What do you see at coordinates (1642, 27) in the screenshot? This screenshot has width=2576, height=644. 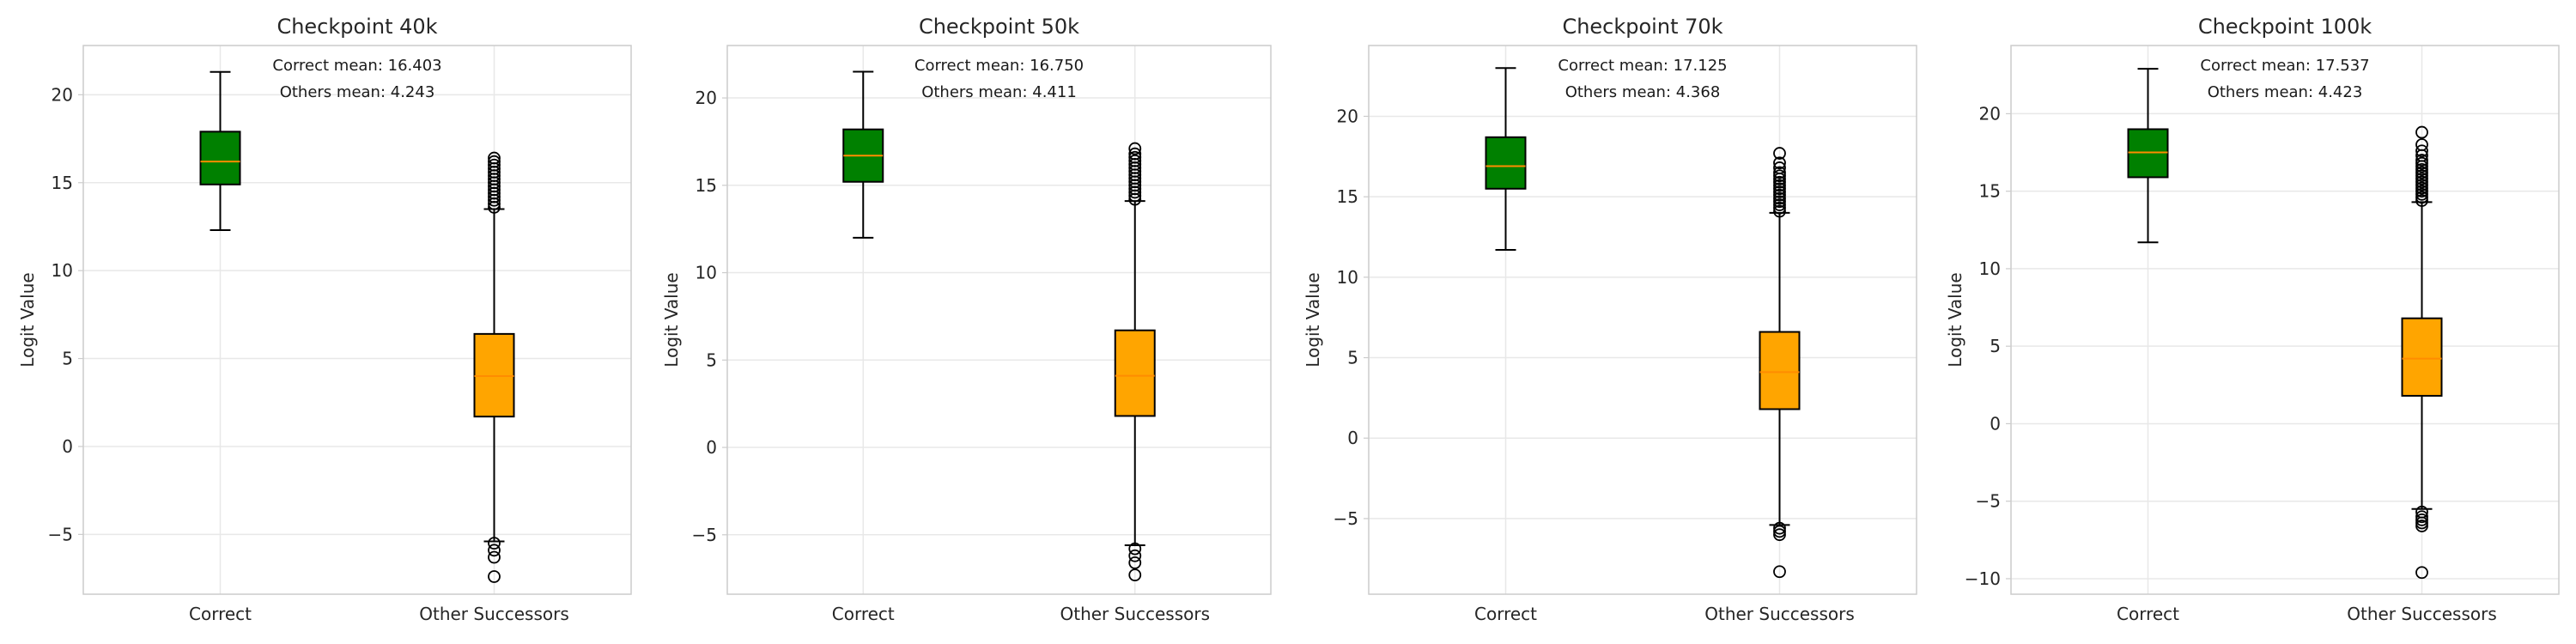 I see `chart-title: Checkpoint 70k` at bounding box center [1642, 27].